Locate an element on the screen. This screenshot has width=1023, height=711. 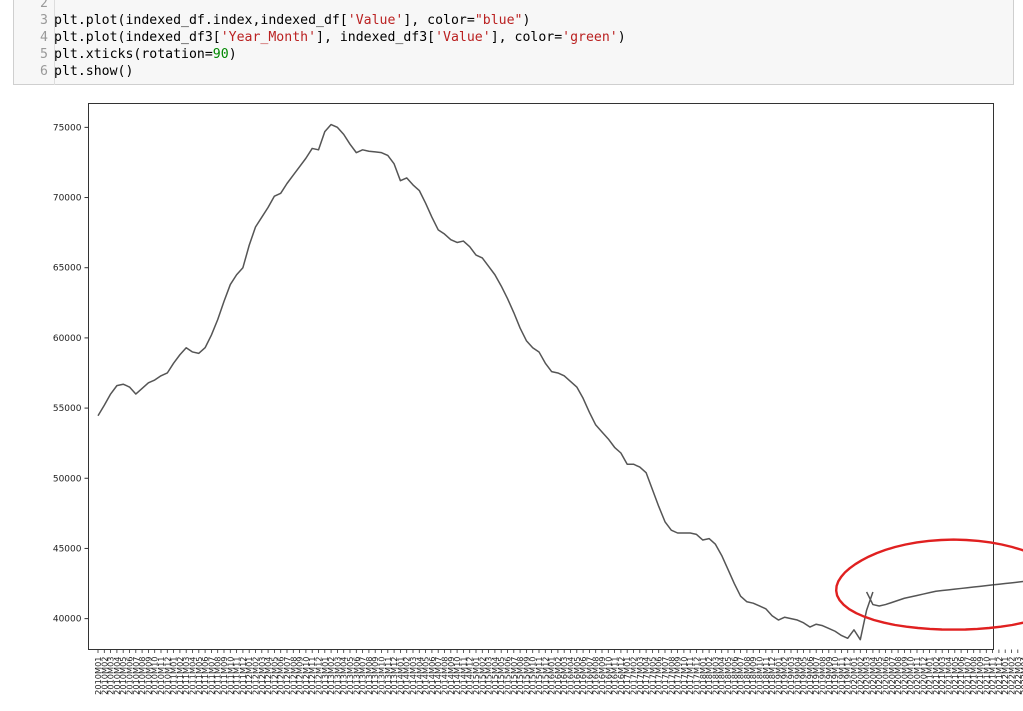
x-tick-label: 2015M04 is located at coordinates (495, 676).